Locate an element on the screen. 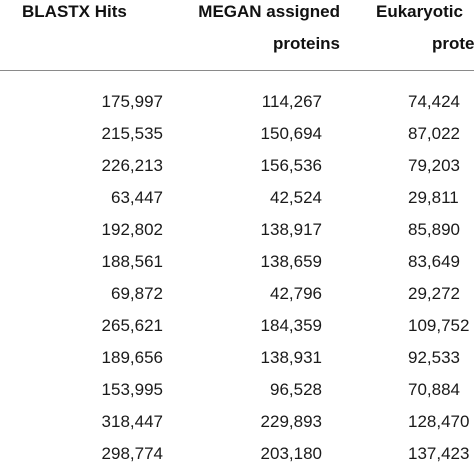  cell-blastx-hits: 189,656 is located at coordinates (132, 357).